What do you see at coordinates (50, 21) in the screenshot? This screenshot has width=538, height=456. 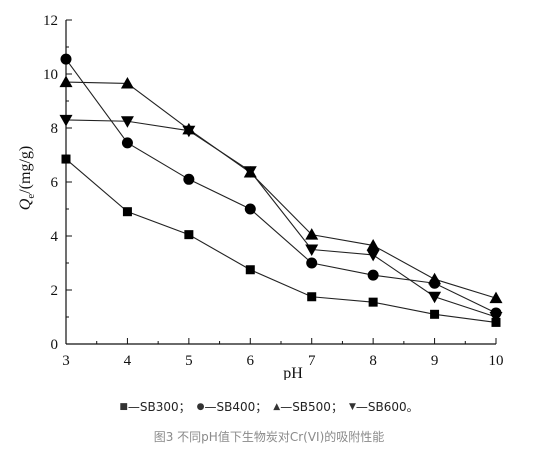 I see `y-tick-label: 12` at bounding box center [50, 21].